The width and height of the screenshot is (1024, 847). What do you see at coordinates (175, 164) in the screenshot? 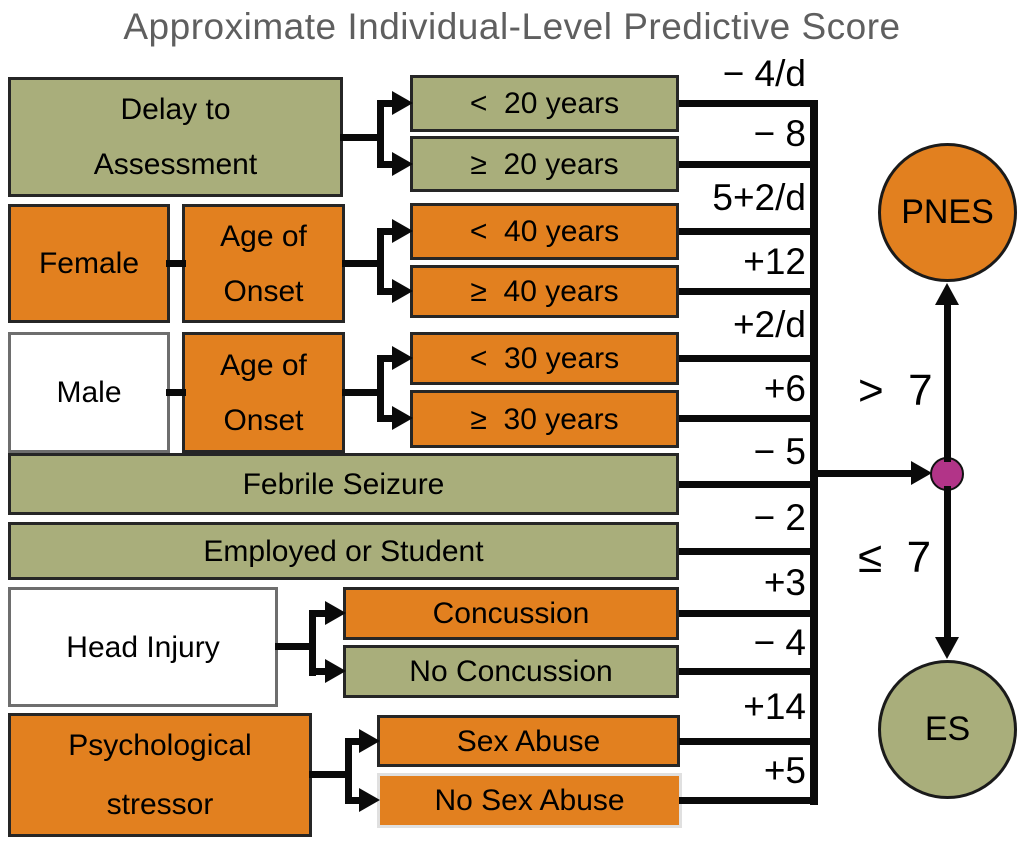
I see `delay-line2: Assessment` at bounding box center [175, 164].